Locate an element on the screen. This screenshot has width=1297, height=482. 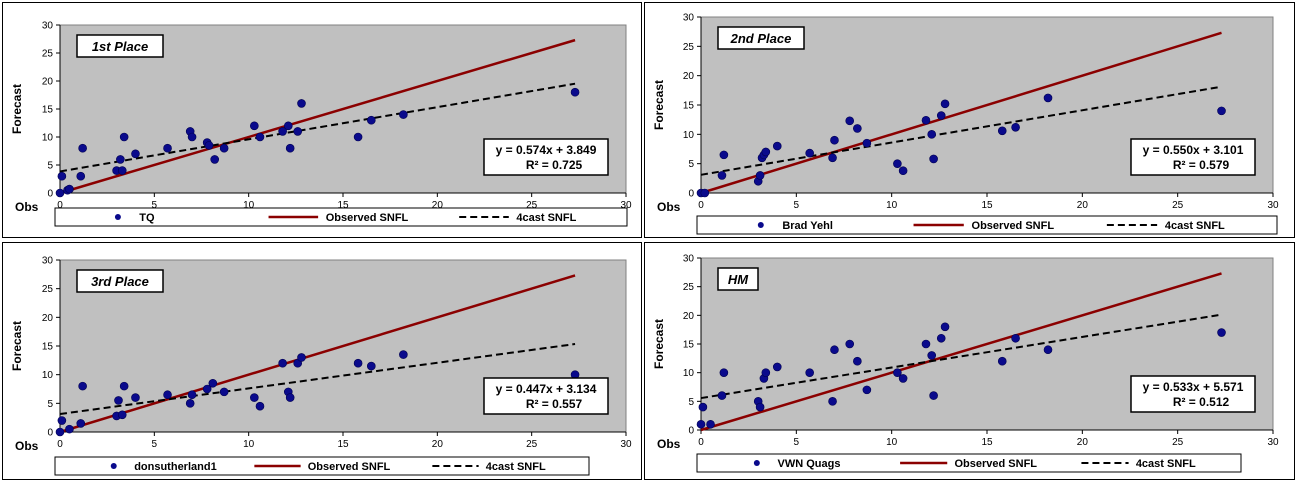
1st-place-y-tick-label: 0 is located at coordinates (50, 194).